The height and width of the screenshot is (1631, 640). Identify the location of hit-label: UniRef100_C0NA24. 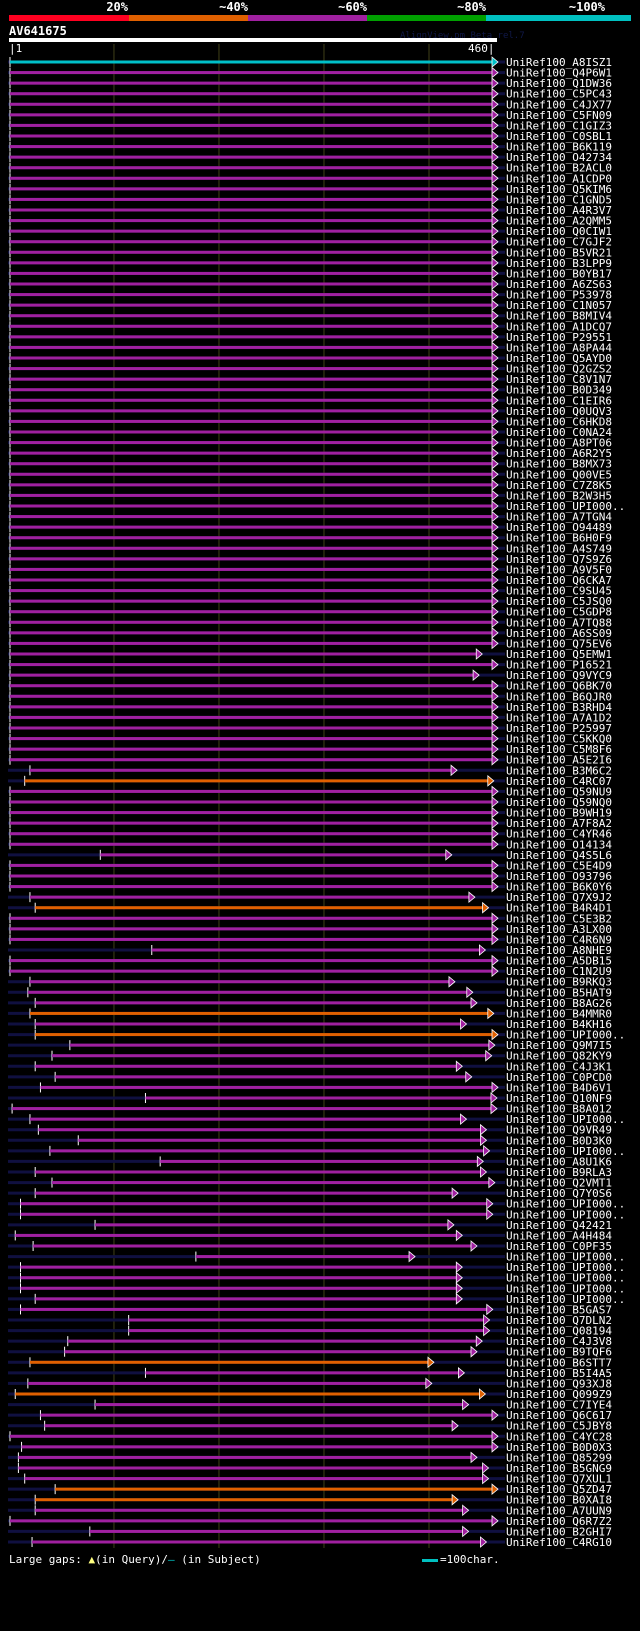
(559, 432).